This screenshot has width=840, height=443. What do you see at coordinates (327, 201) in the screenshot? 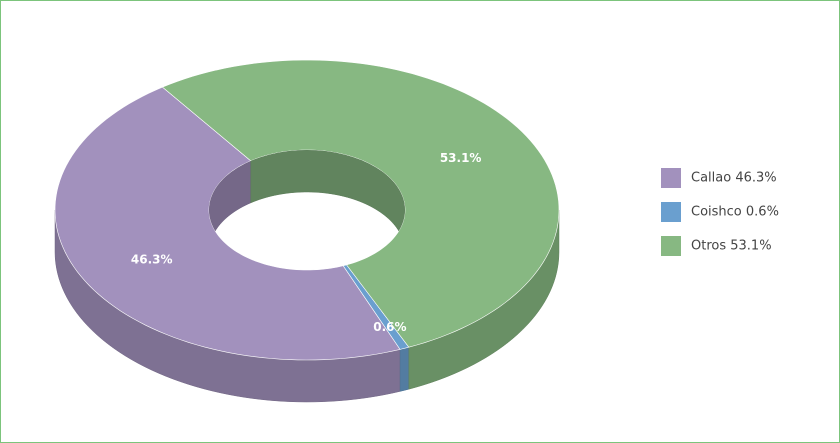
I see `slice-inner` at bounding box center [327, 201].